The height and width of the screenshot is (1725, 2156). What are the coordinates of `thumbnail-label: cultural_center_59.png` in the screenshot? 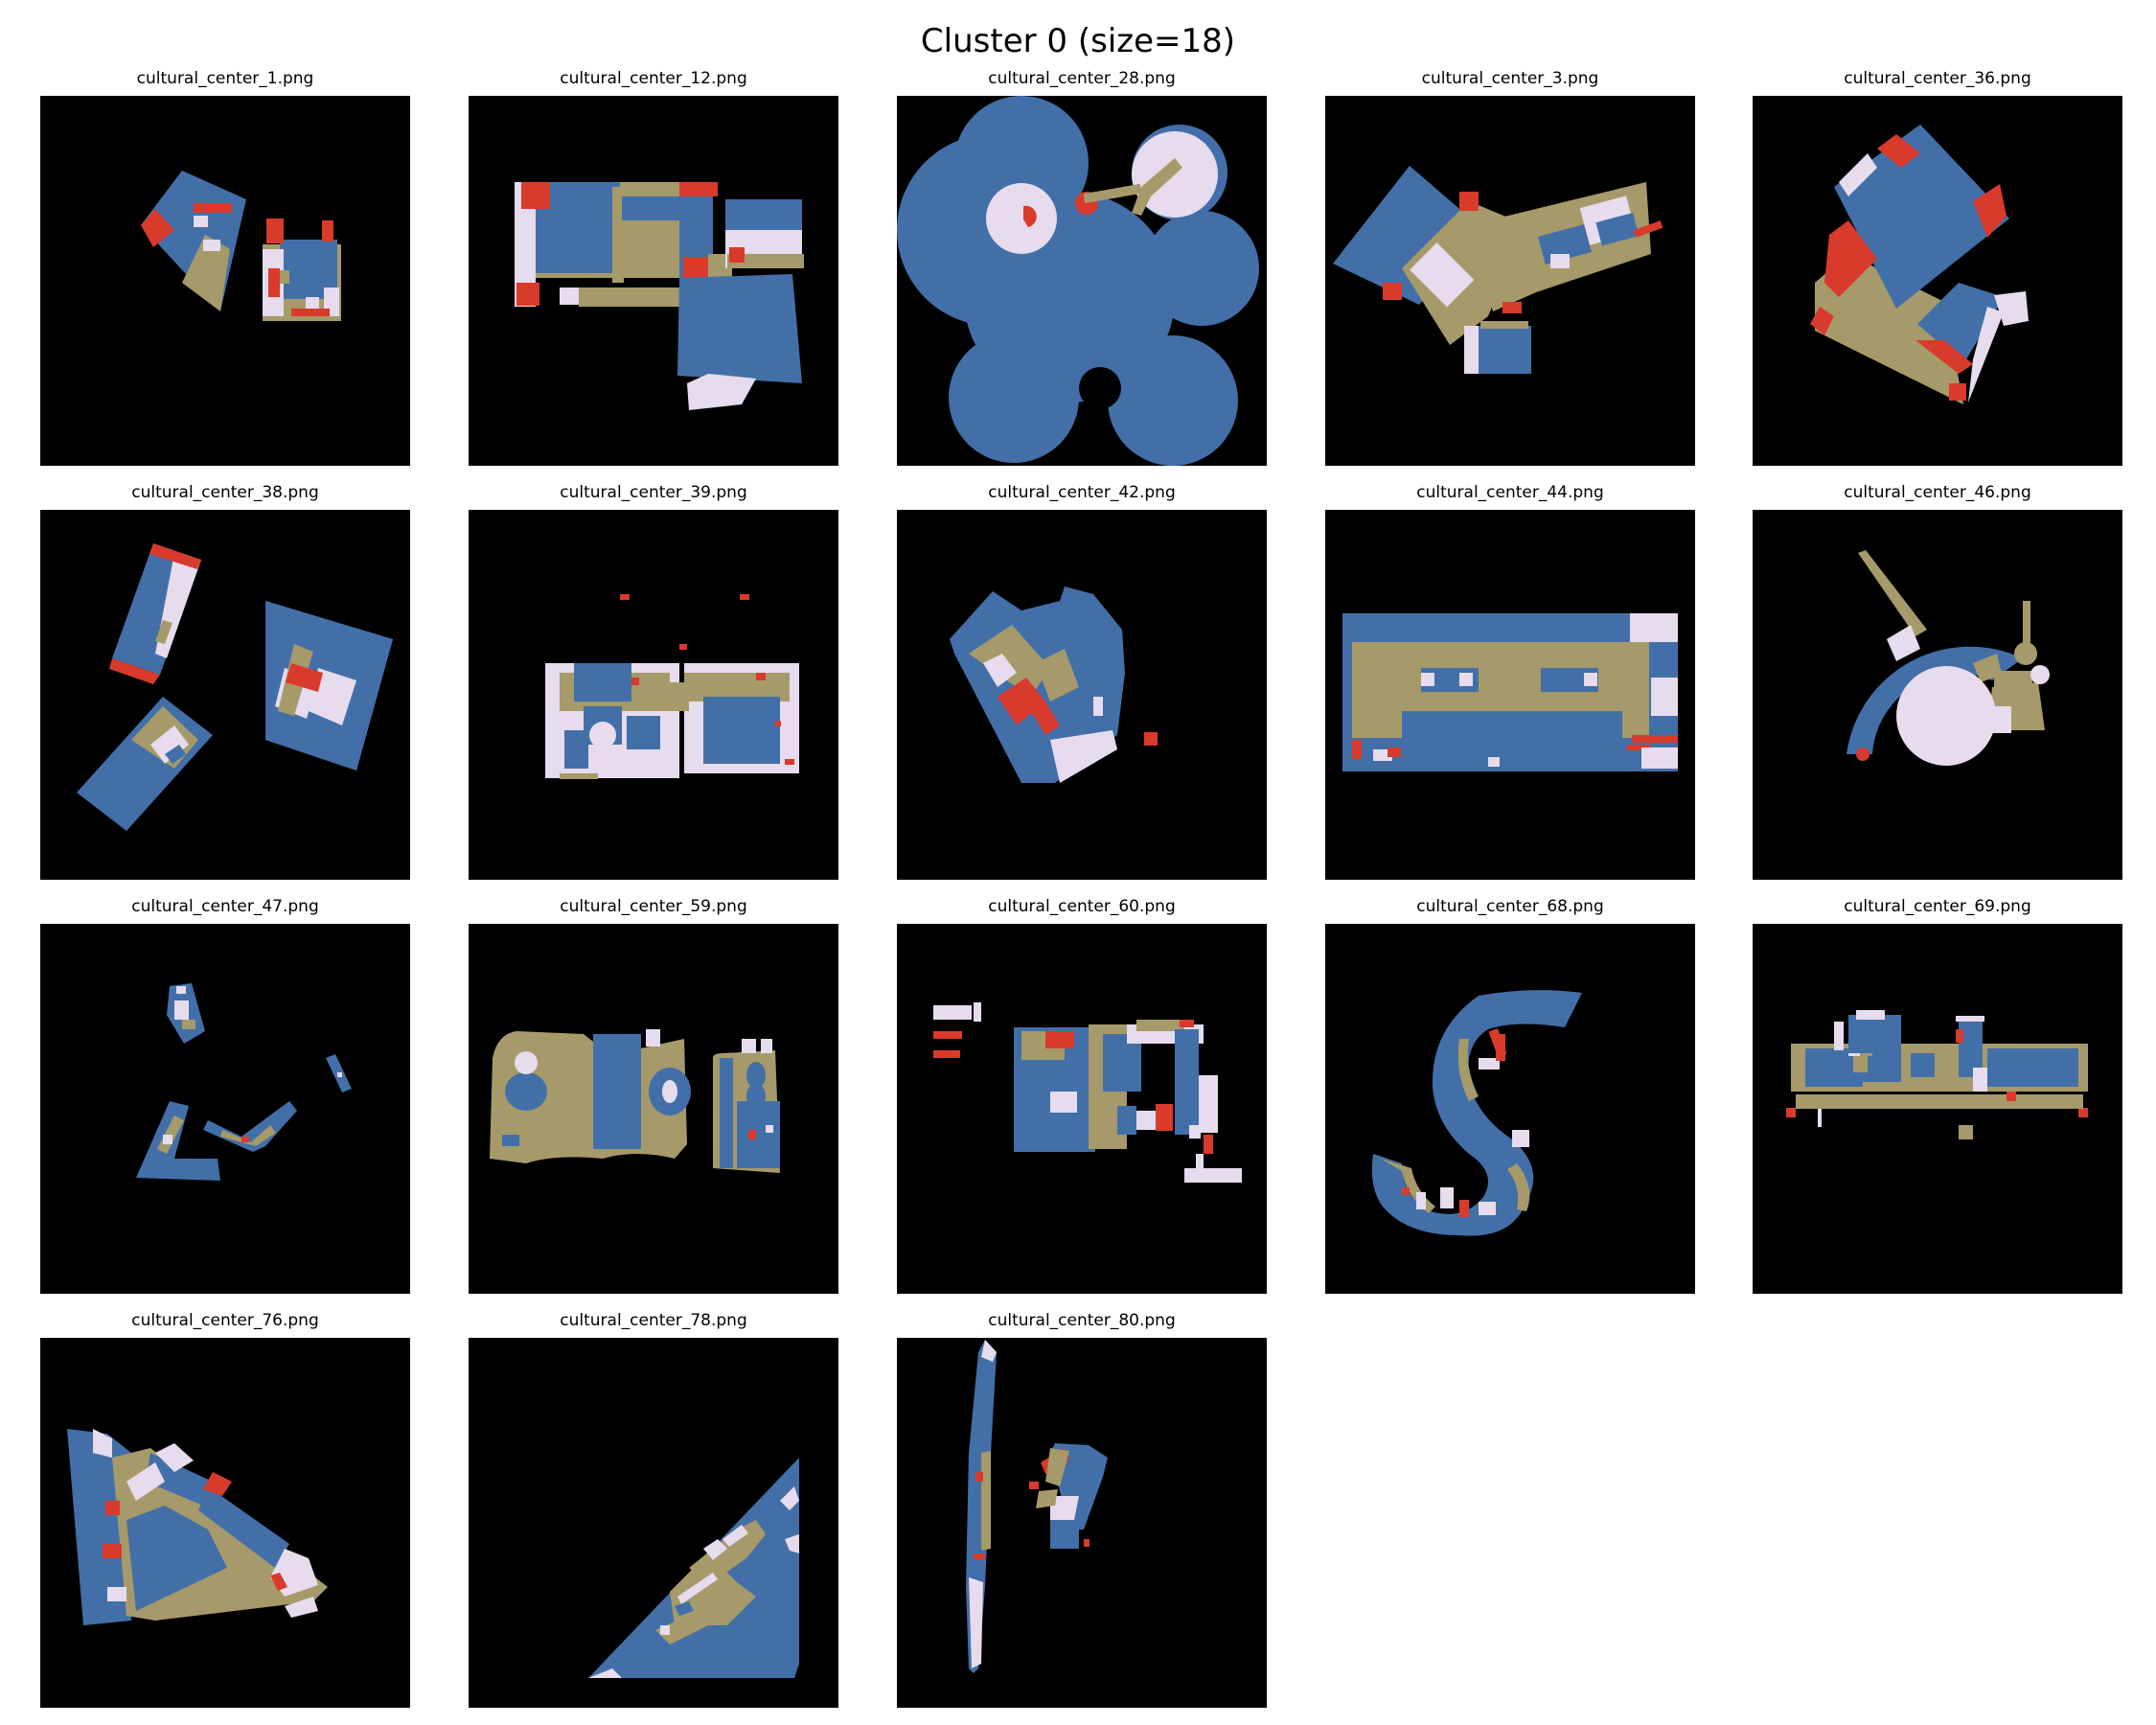 It's located at (653, 906).